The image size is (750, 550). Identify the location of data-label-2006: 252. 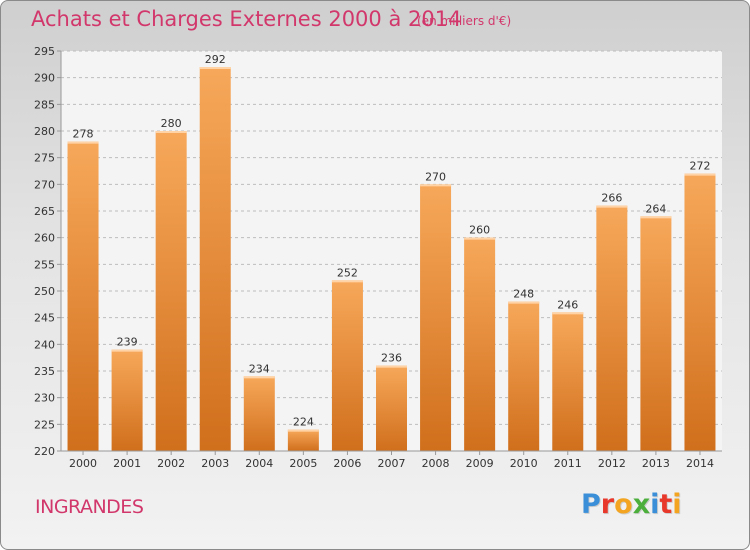
(347, 272).